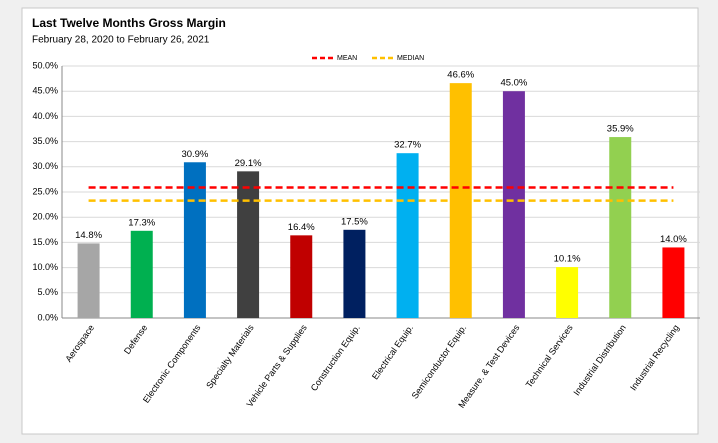 The image size is (718, 443). Describe the element at coordinates (567, 259) in the screenshot. I see `value-label: 10.1%` at that location.